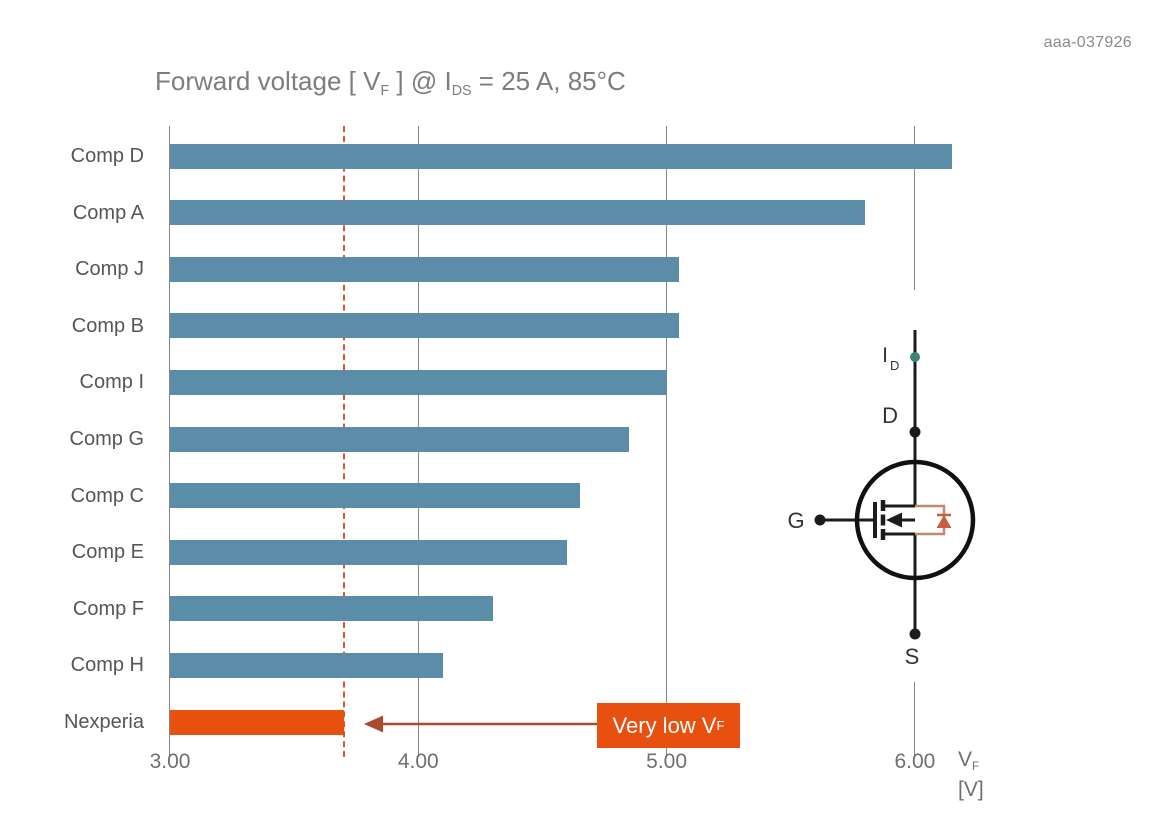  What do you see at coordinates (890, 415) in the screenshot?
I see `drain-label: D` at bounding box center [890, 415].